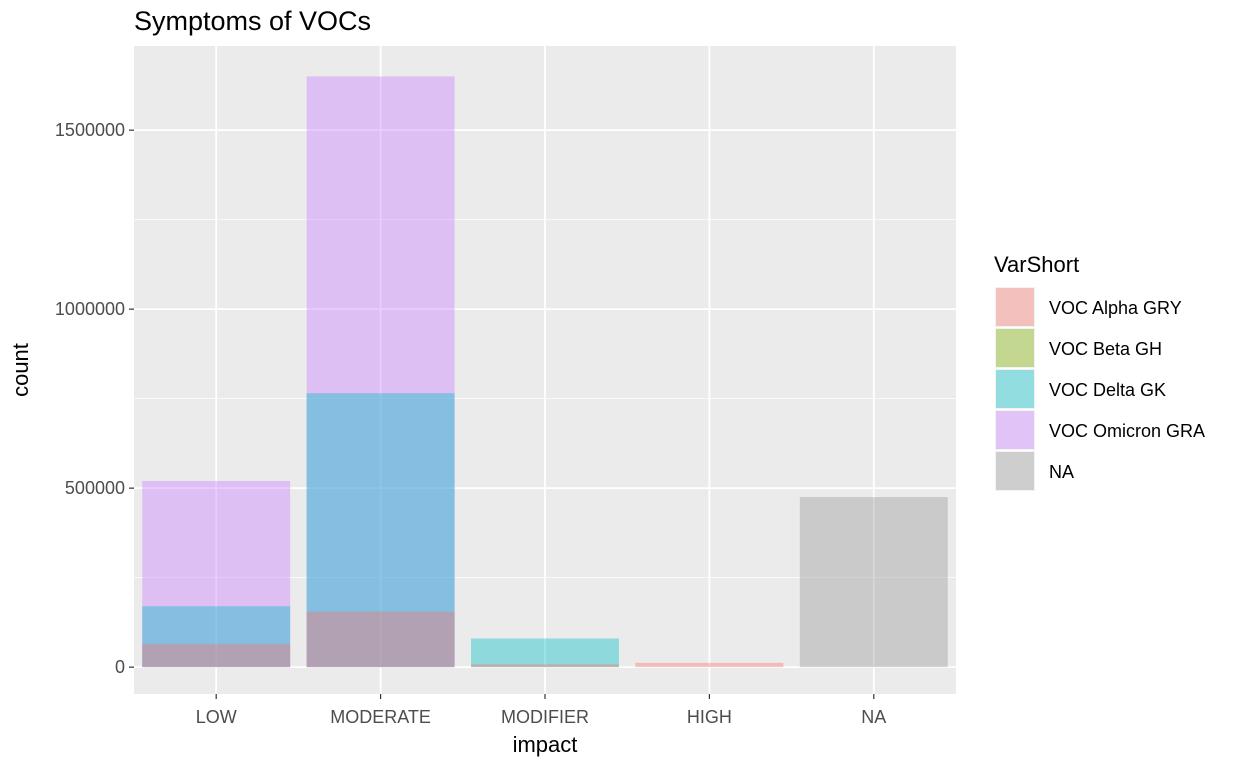 Image resolution: width=1240 pixels, height=764 pixels. What do you see at coordinates (709, 717) in the screenshot?
I see `x-tick-label: HIGH` at bounding box center [709, 717].